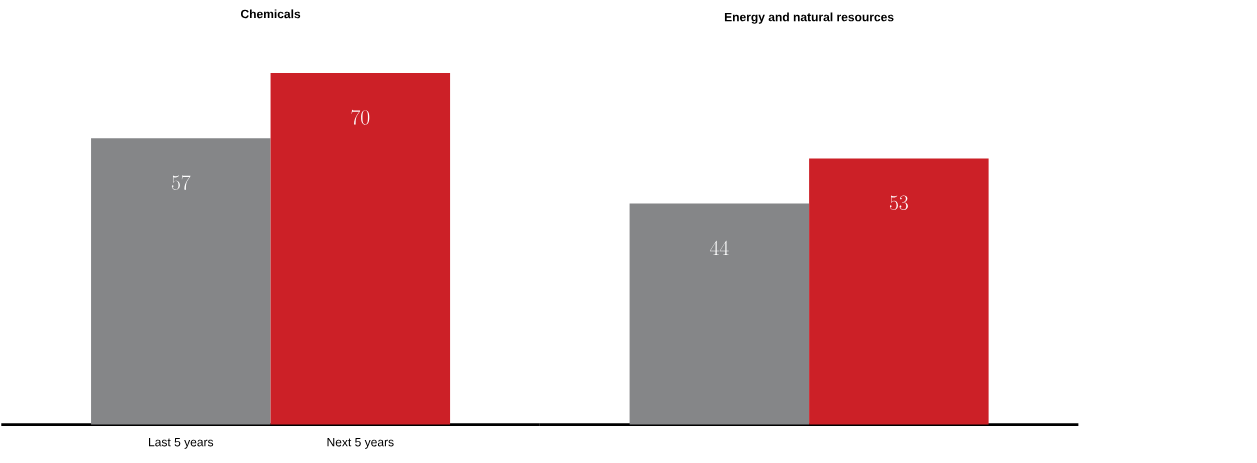 The image size is (1257, 463). What do you see at coordinates (809, 18) in the screenshot?
I see `chart-title: Energy and natural resources` at bounding box center [809, 18].